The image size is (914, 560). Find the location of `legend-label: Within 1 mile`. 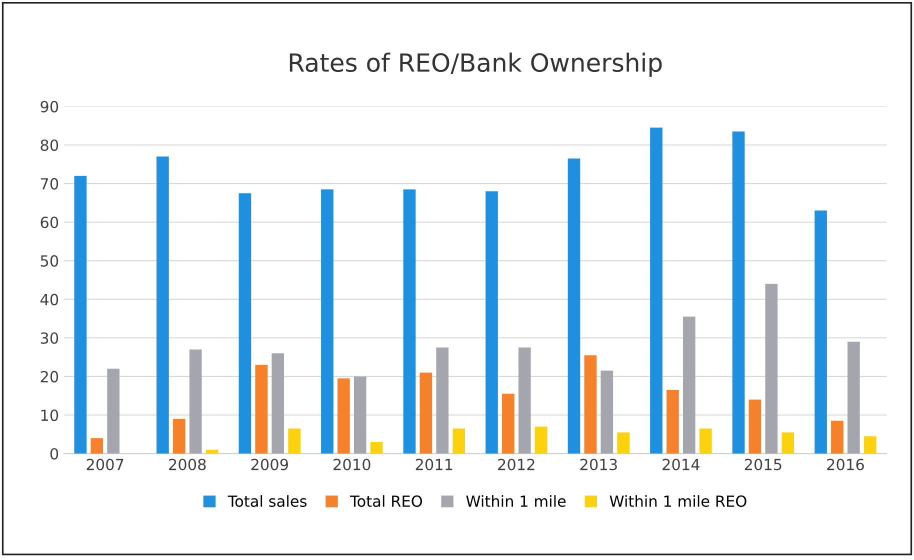

legend-label: Within 1 mile is located at coordinates (516, 501).